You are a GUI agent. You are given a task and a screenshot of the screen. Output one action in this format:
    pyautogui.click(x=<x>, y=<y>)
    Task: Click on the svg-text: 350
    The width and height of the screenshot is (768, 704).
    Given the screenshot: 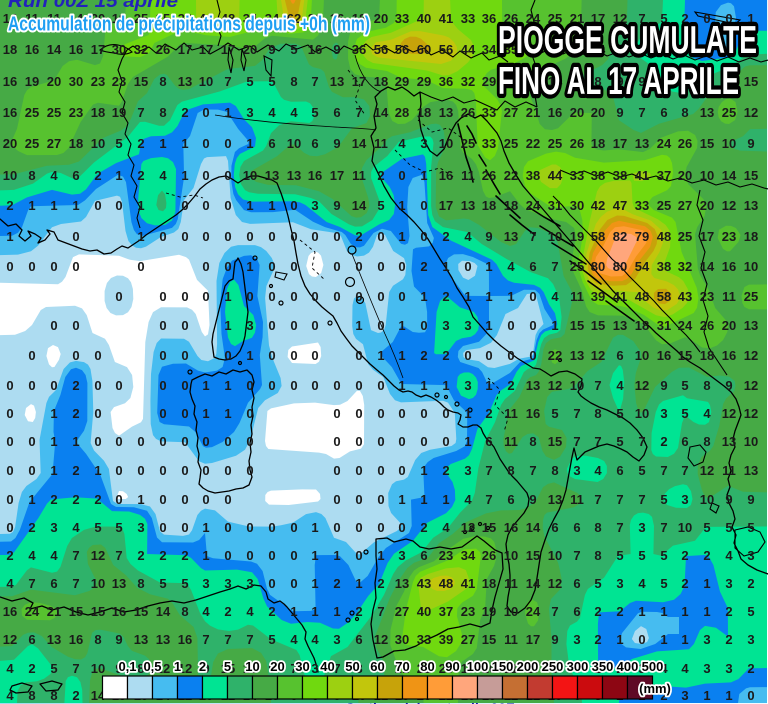 What is the action you would take?
    pyautogui.click(x=603, y=666)
    